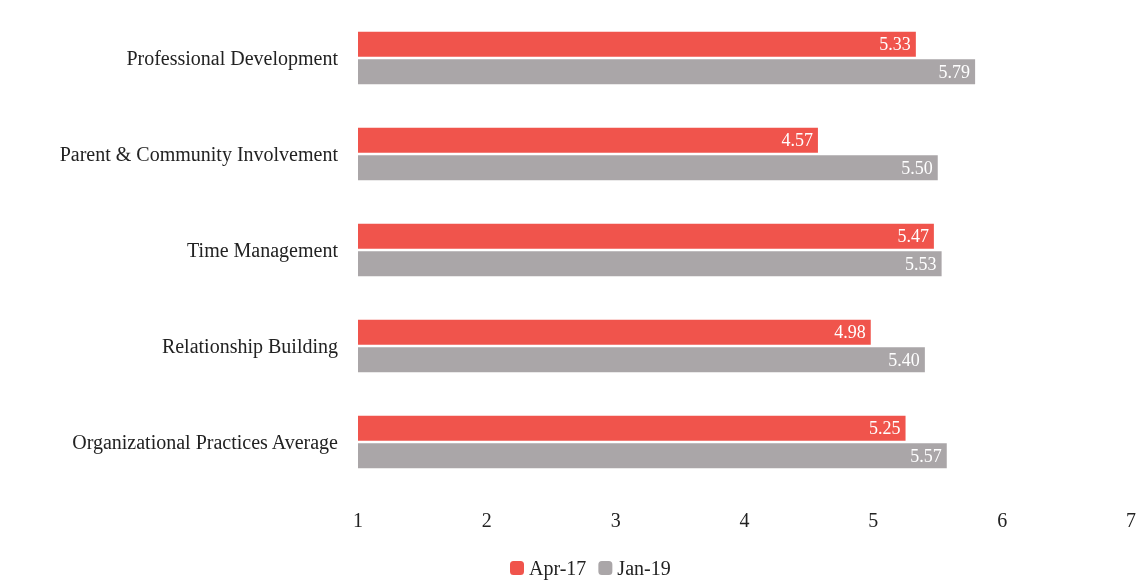 This screenshot has width=1142, height=585. I want to click on x-tick-label: 6, so click(1002, 520).